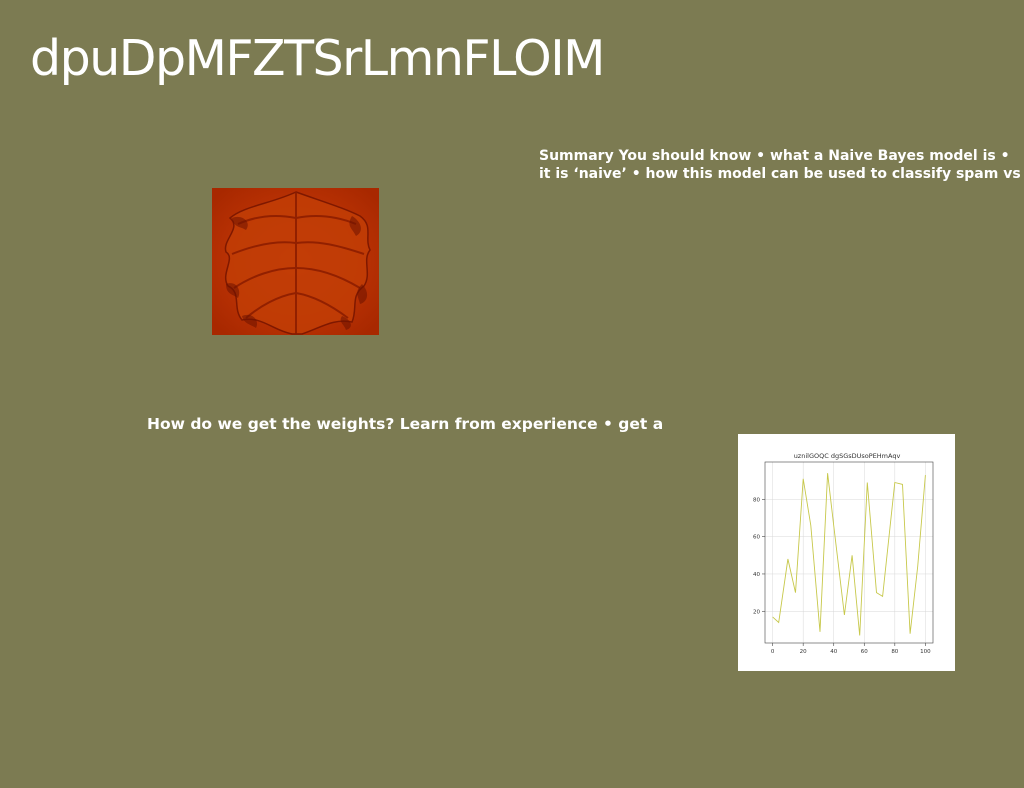  Describe the element at coordinates (864, 652) in the screenshot. I see `x-tick-label: 60` at that location.